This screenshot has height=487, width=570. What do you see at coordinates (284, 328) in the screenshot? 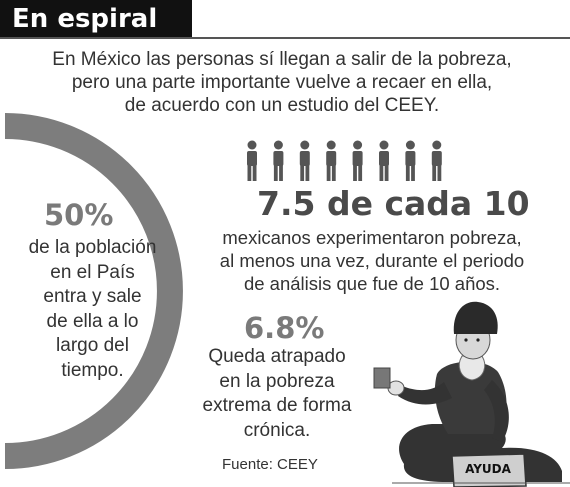
I see `stat-chronic-value: 6.8%` at bounding box center [284, 328].